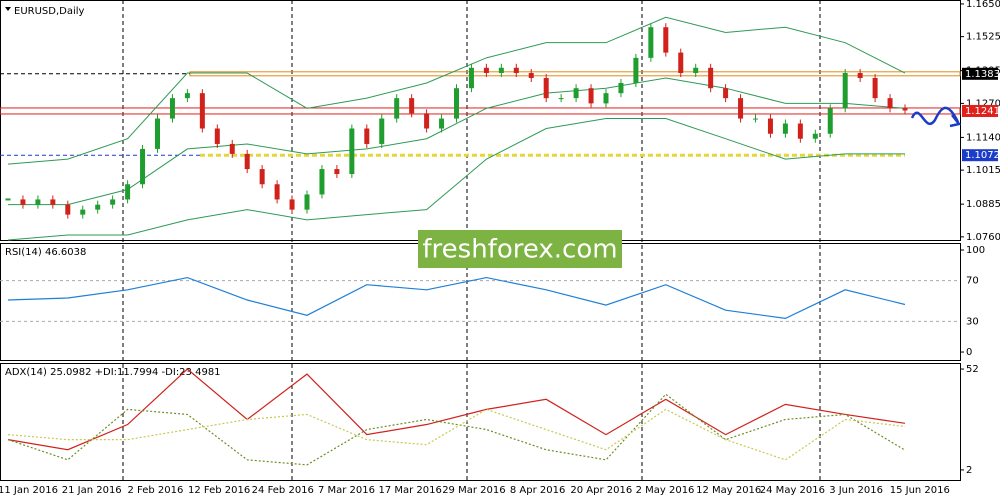 The image size is (1000, 500). I want to click on x-tick-label: 2 May 2016, so click(665, 490).